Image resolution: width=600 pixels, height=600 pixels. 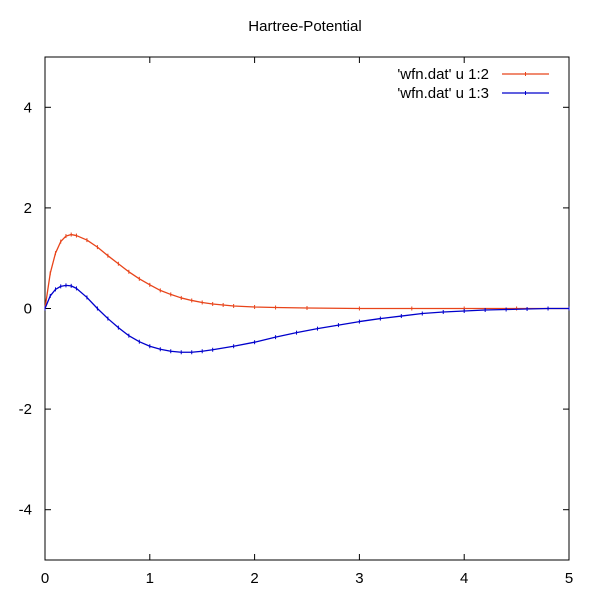 I want to click on y-tick-label: 2, so click(x=28, y=208).